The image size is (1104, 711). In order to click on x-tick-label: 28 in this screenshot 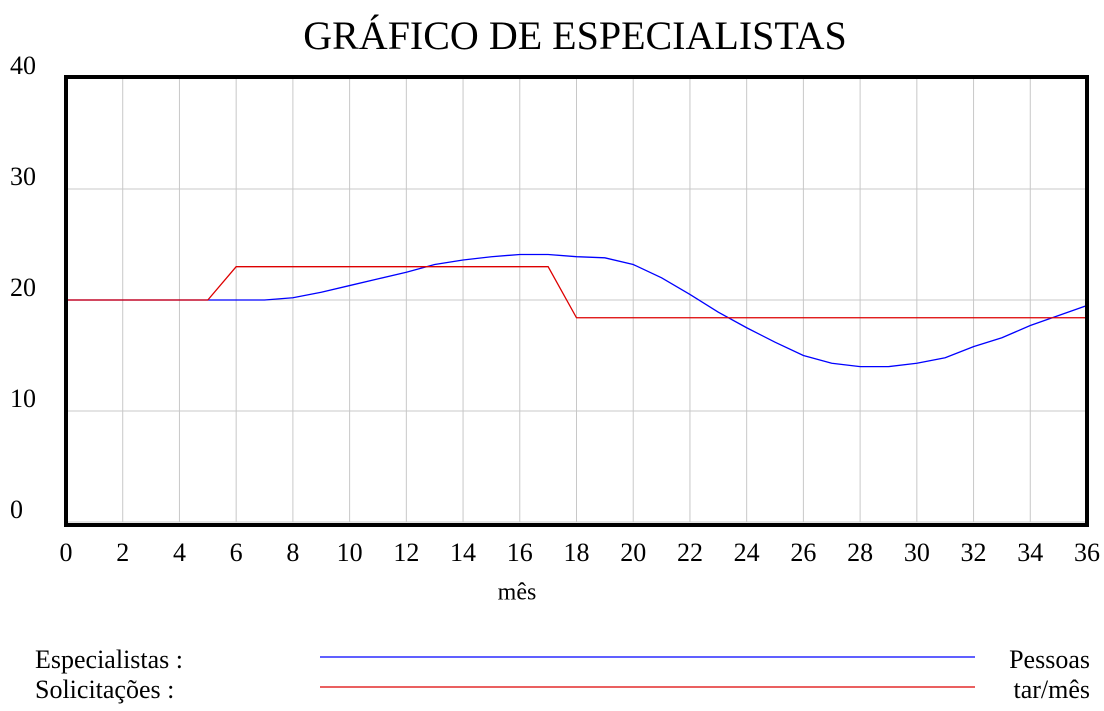, I will do `click(860, 552)`.